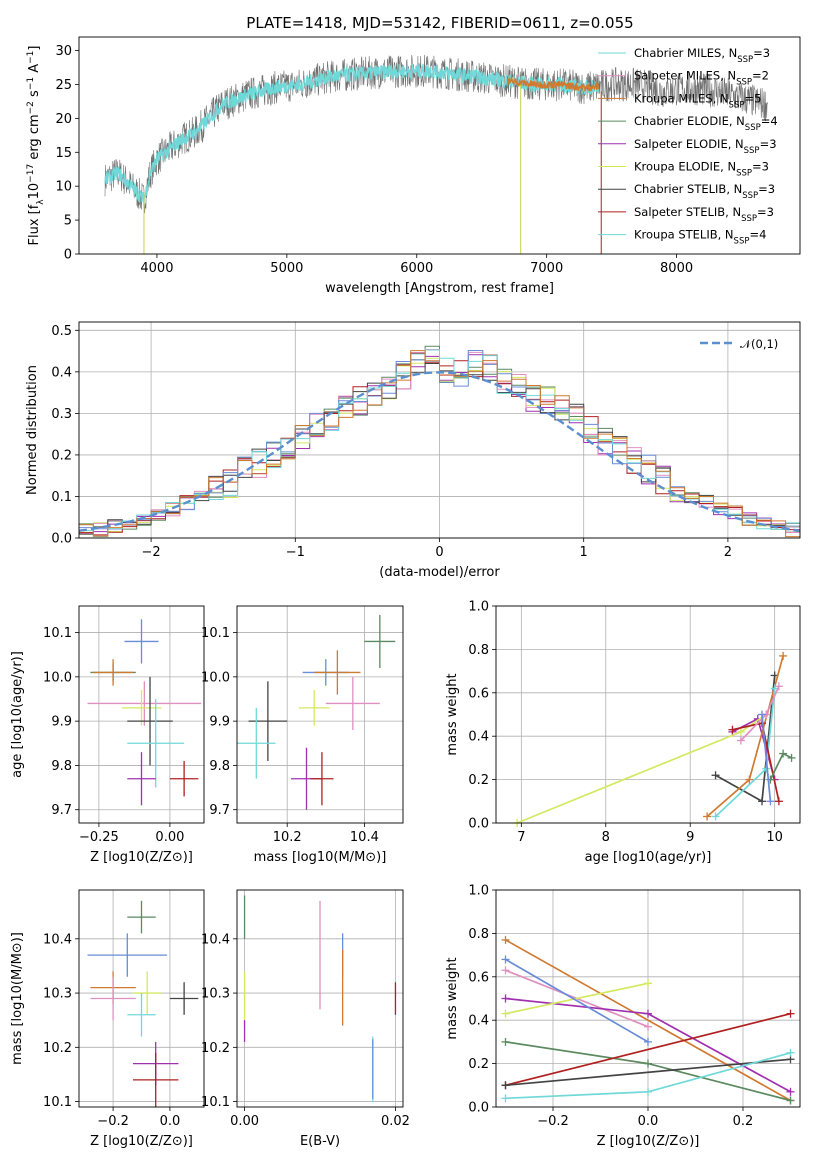 The image size is (819, 1170). I want to click on x-tick-label: 0.0, so click(648, 1121).